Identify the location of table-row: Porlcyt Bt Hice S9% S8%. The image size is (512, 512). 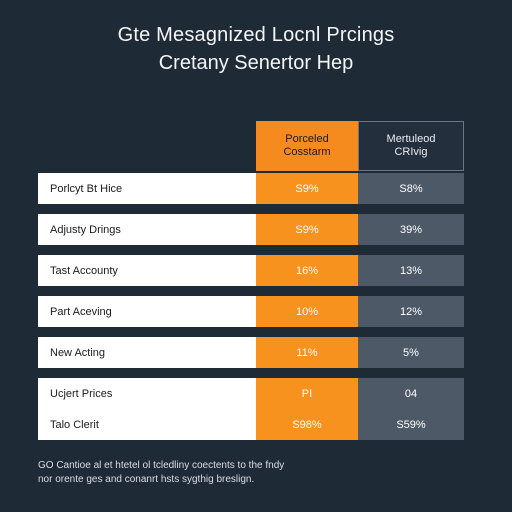
(251, 188).